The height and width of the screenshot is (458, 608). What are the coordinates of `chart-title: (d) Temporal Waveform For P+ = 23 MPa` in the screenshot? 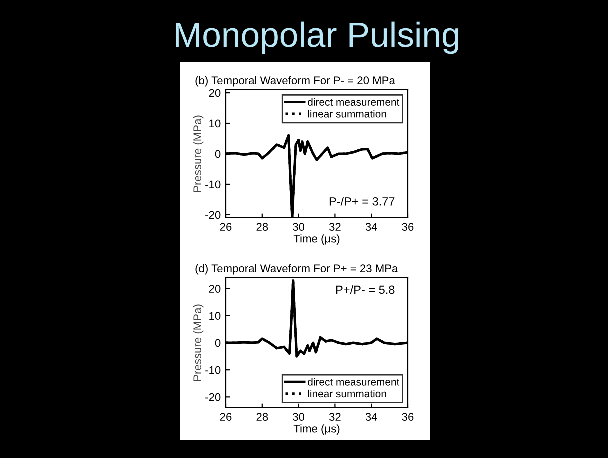 It's located at (297, 269).